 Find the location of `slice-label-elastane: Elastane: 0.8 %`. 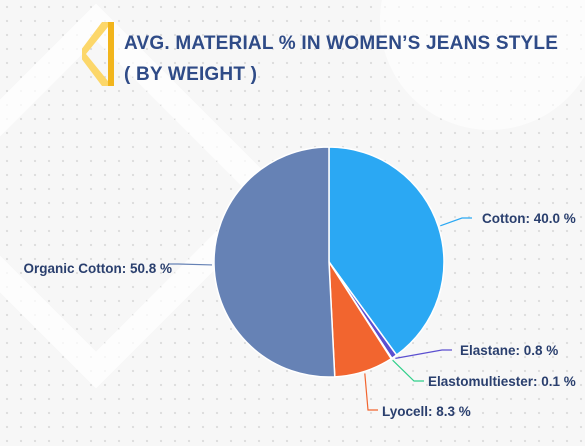

slice-label-elastane: Elastane: 0.8 % is located at coordinates (509, 350).